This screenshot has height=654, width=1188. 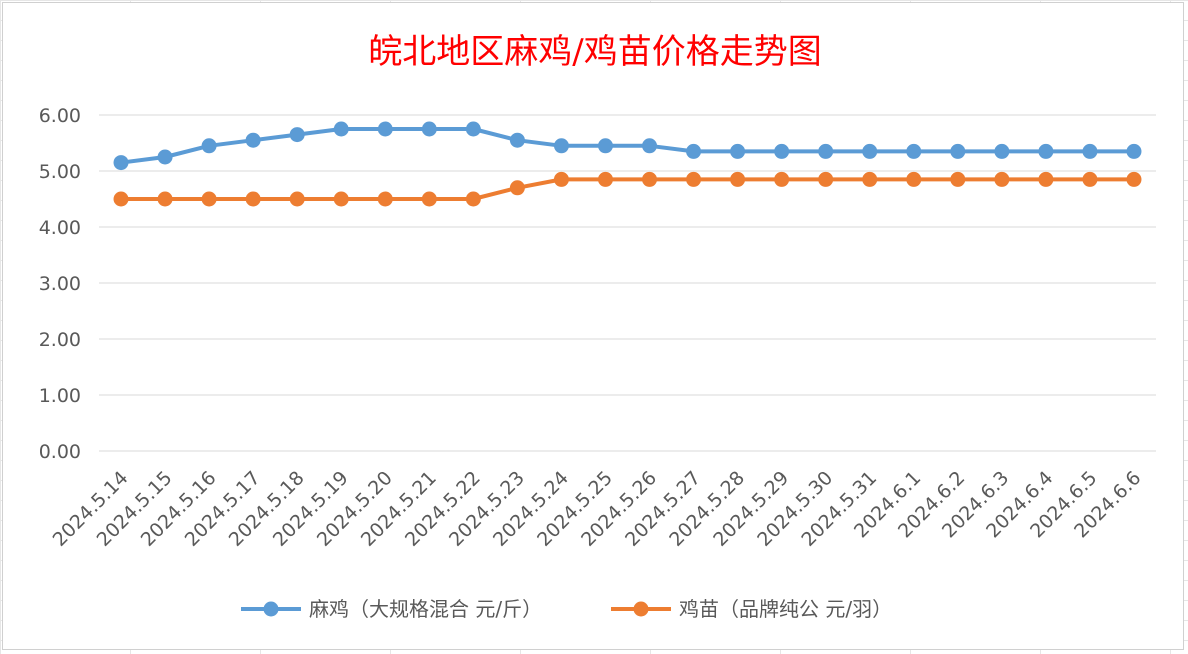 I want to click on legend-label: 麻鸡（大规格混合 元/斤）, so click(x=425, y=609).